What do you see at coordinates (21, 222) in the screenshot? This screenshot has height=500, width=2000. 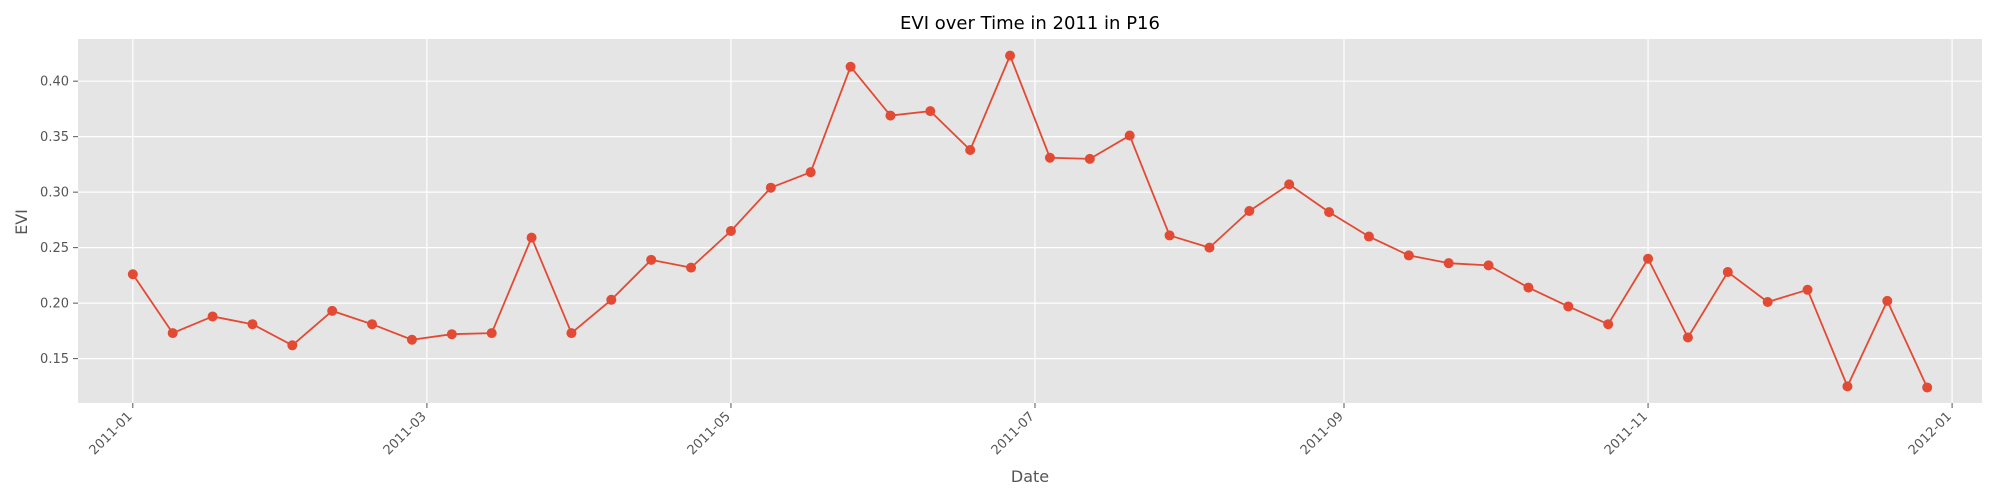 I see `y-axis-label: EVI` at bounding box center [21, 222].